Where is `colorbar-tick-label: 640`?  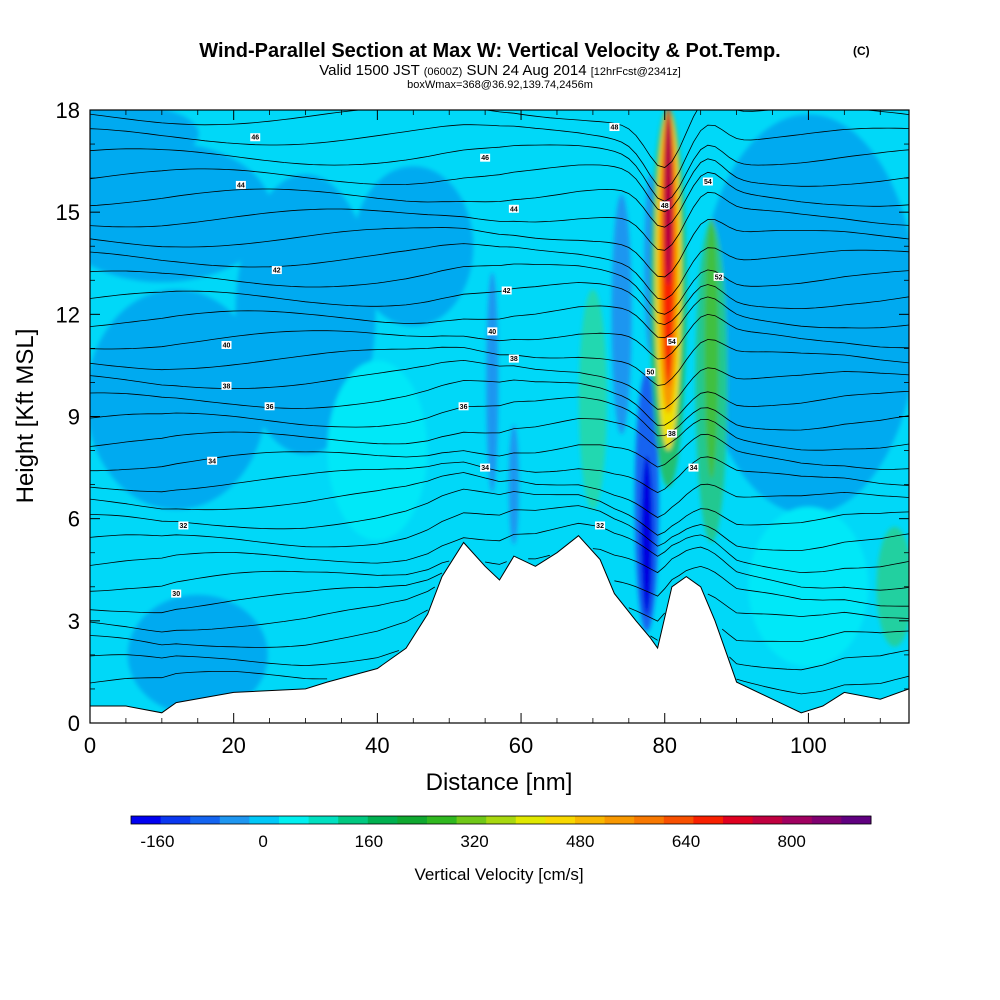 colorbar-tick-label: 640 is located at coordinates (686, 841).